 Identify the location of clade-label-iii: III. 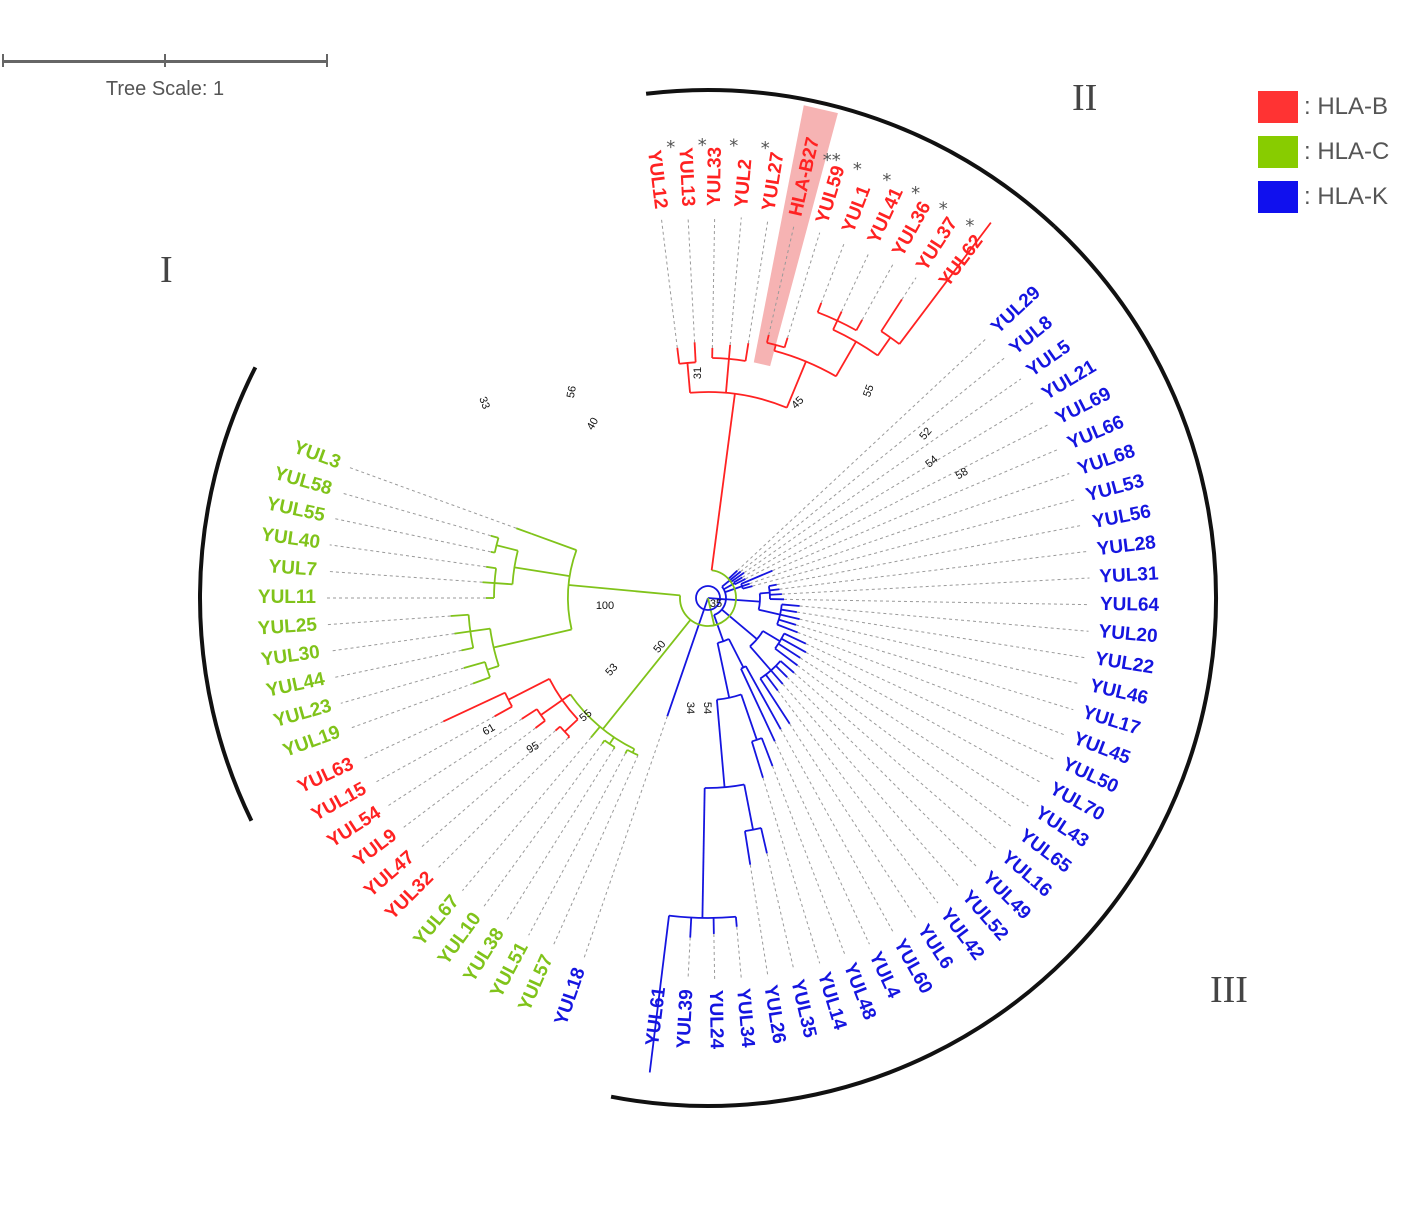
(1229, 990).